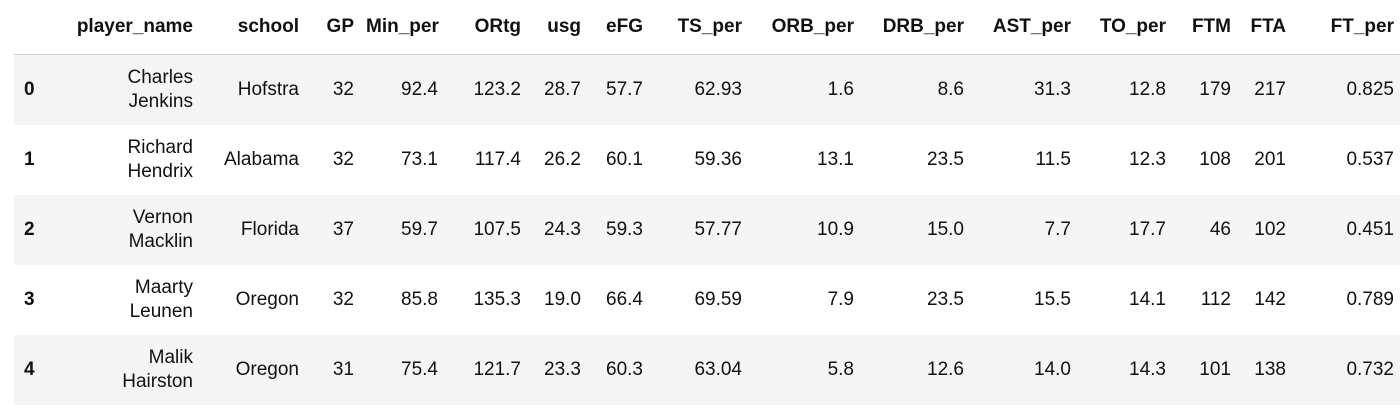 The height and width of the screenshot is (408, 1400). What do you see at coordinates (562, 159) in the screenshot?
I see `usg-cell: 26.2` at bounding box center [562, 159].